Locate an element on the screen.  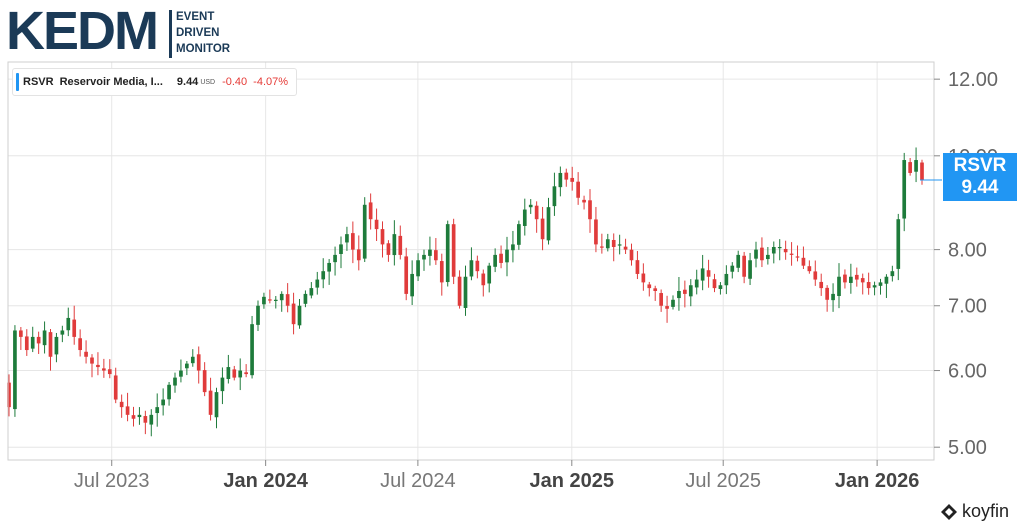
koyfin-watermark: koyfin is located at coordinates (974, 511).